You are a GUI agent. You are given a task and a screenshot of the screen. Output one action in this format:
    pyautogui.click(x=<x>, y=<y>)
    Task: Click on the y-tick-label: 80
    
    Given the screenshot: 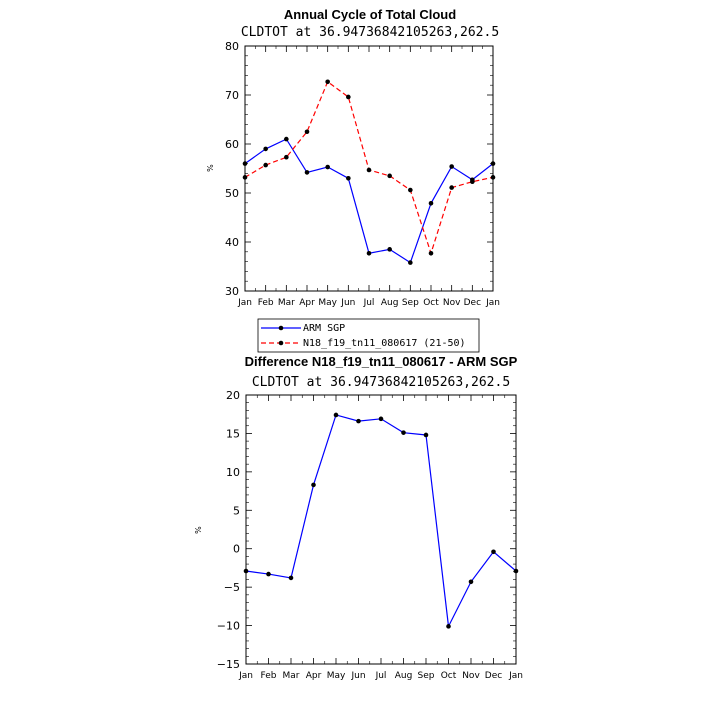 What is the action you would take?
    pyautogui.click(x=232, y=46)
    